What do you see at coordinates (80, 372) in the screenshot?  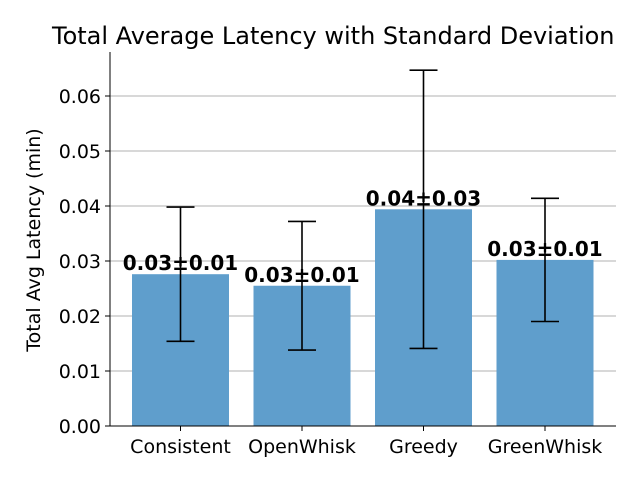 I see `y-tick-label-1: 0.01` at bounding box center [80, 372].